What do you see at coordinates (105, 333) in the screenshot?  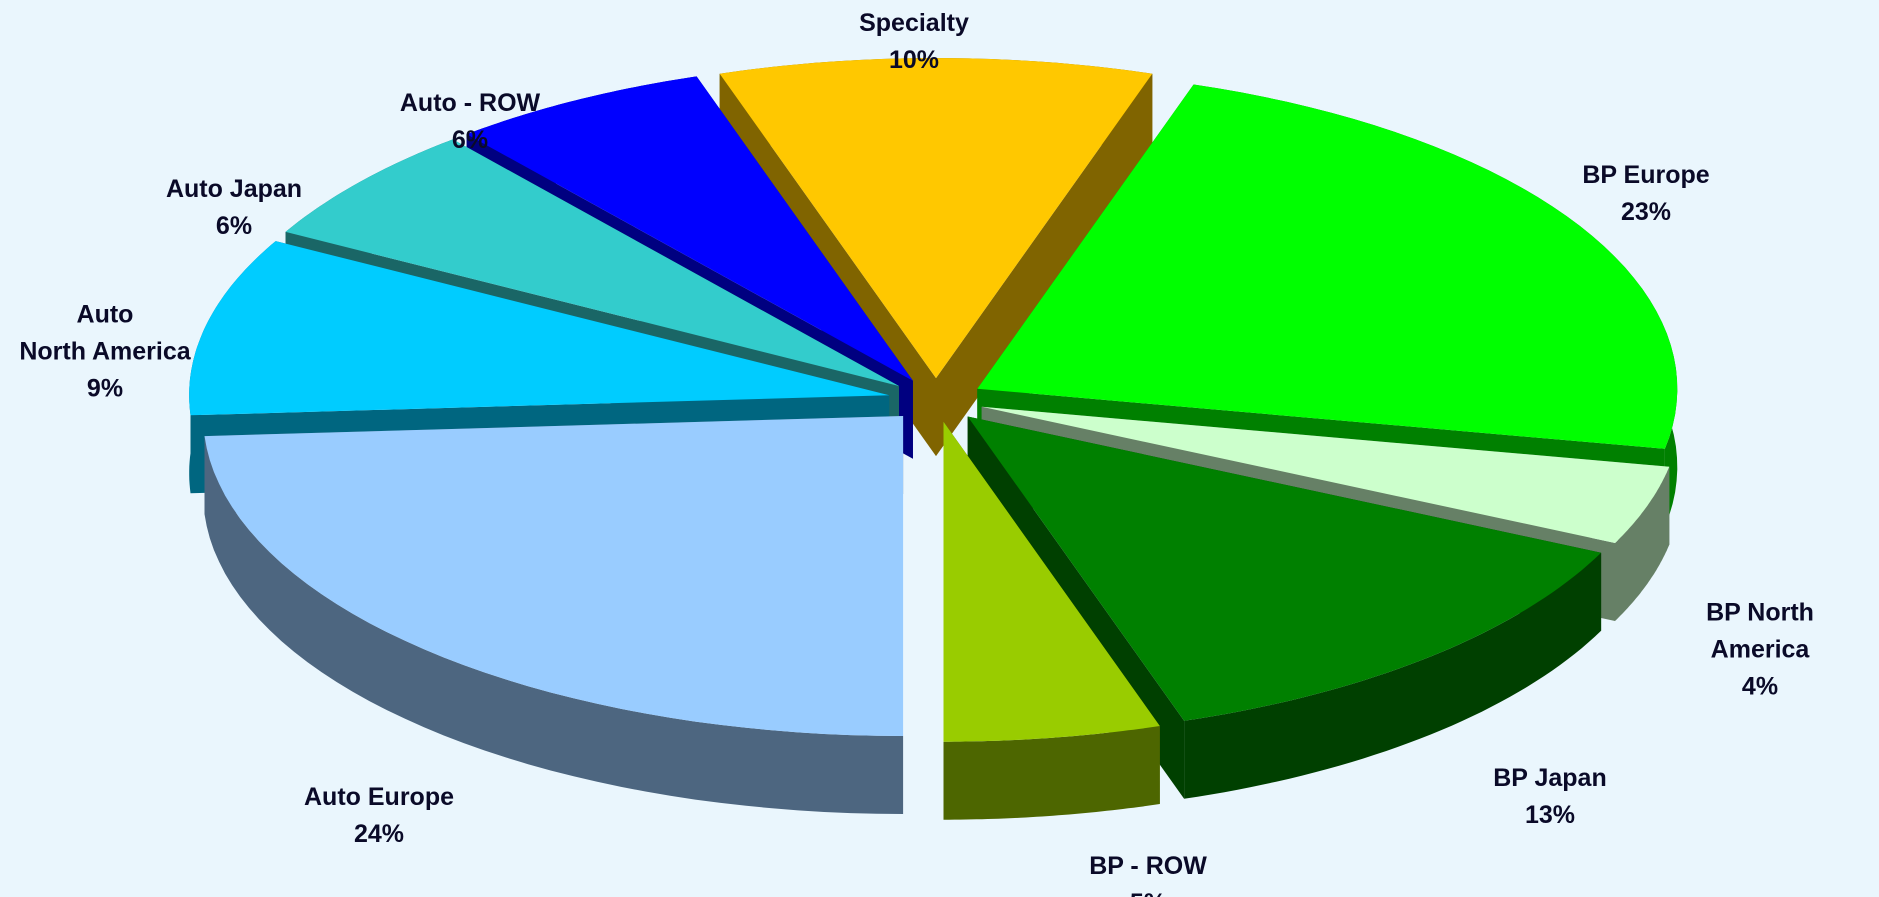 I see `category-label: Auto North America` at bounding box center [105, 333].